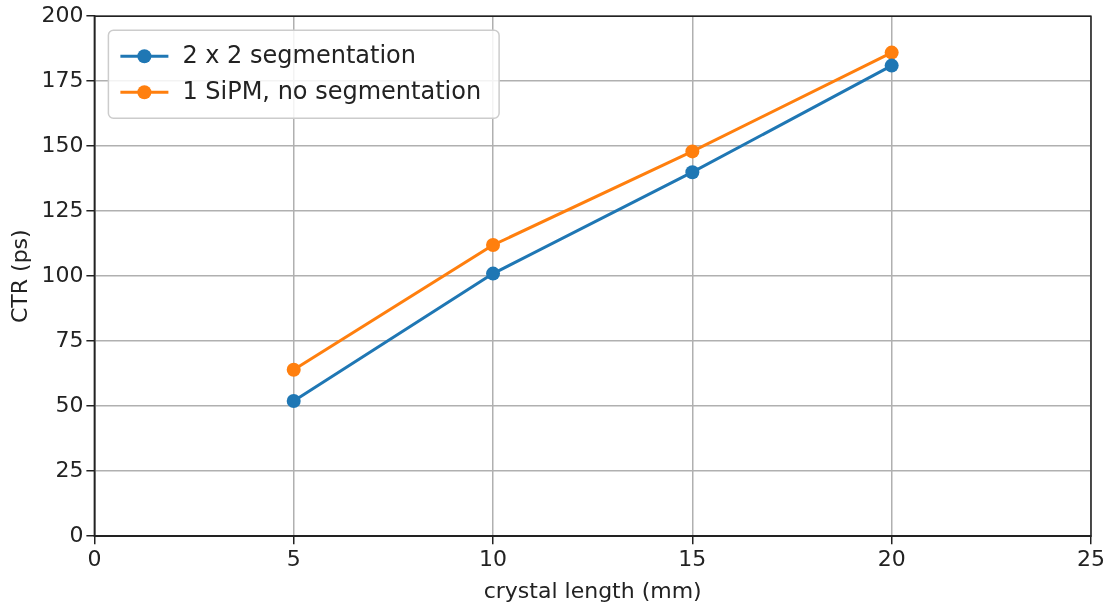  I want to click on x-tick-label: 25, so click(1091, 559).